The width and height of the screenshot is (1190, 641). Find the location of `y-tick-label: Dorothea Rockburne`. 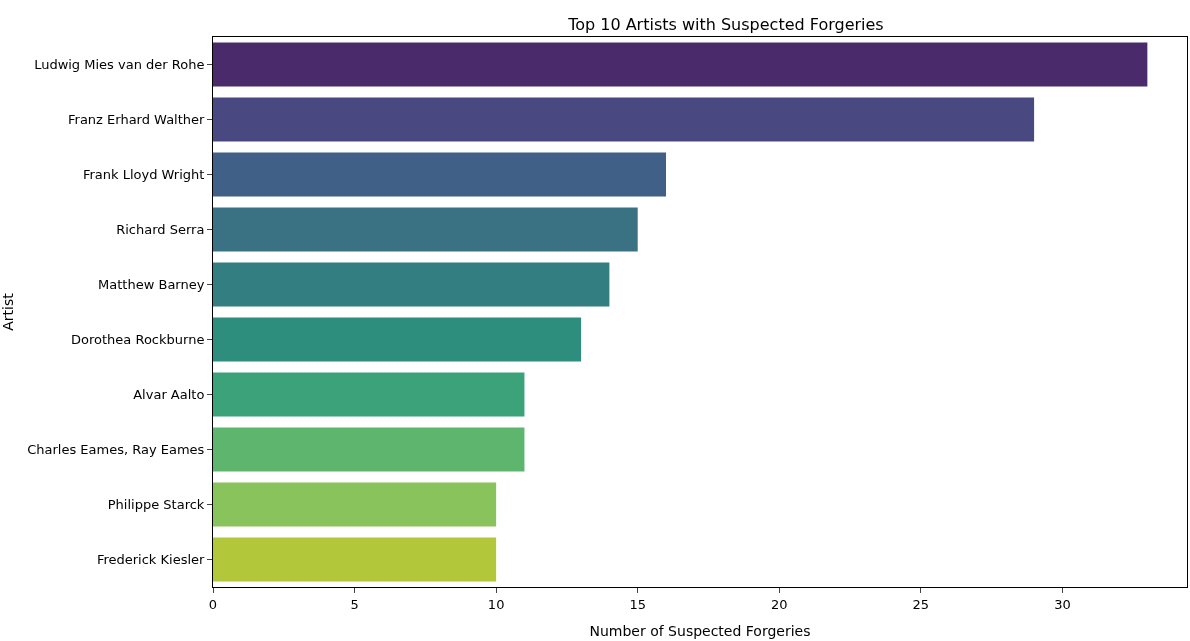

y-tick-label: Dorothea Rockburne is located at coordinates (138, 340).